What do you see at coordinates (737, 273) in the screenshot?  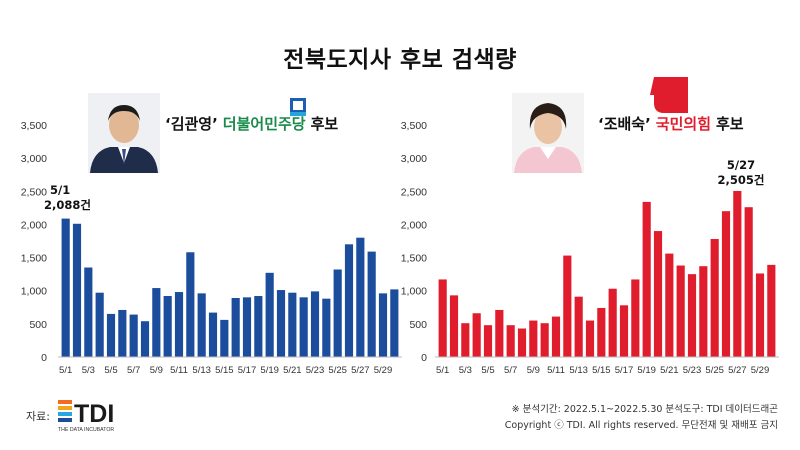 I see `right-bar-5/27` at bounding box center [737, 273].